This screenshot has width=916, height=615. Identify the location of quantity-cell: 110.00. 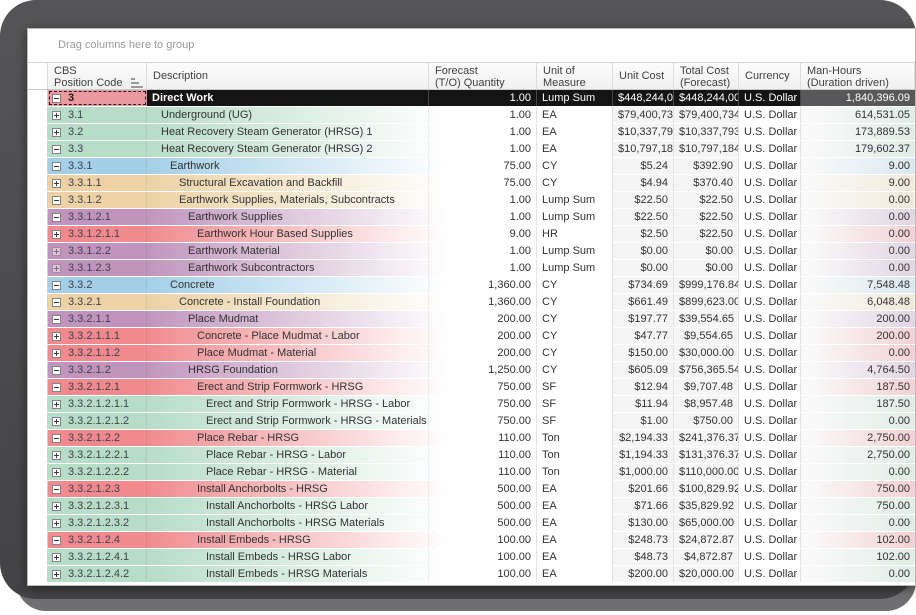
(483, 438).